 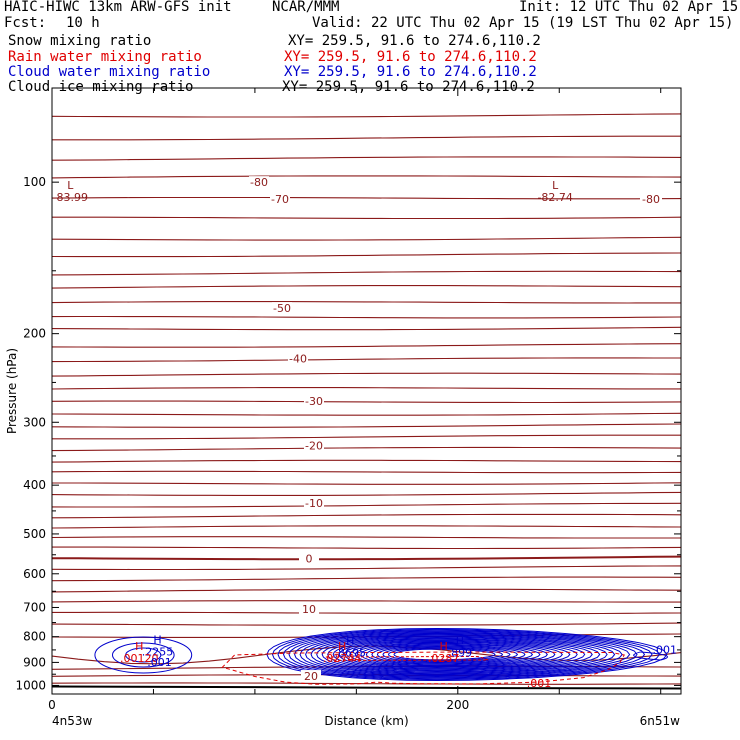 I want to click on extremum-value-label: .899, so click(x=460, y=652).